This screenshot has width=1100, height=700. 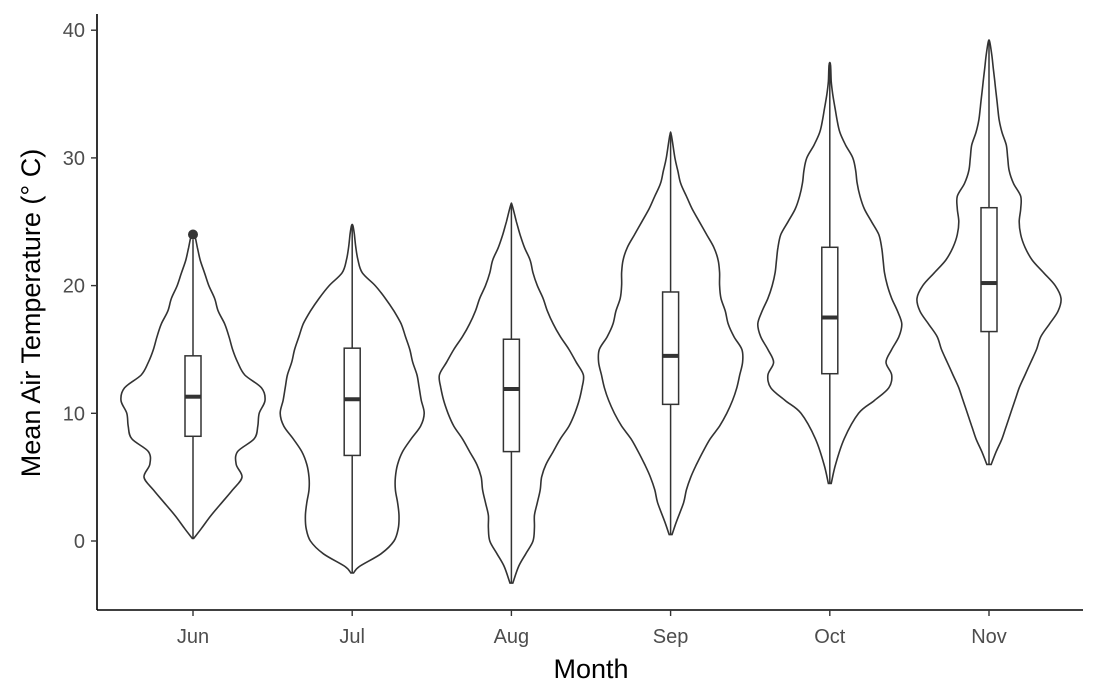 I want to click on violin-aug, so click(x=511, y=393).